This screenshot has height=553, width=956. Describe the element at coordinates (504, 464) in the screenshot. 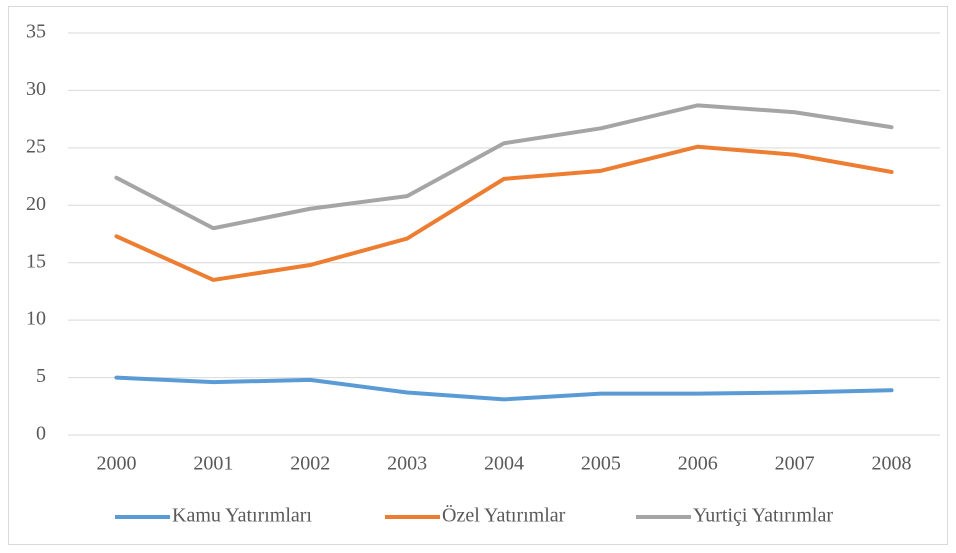

I see `x-tick-label: 2004` at that location.